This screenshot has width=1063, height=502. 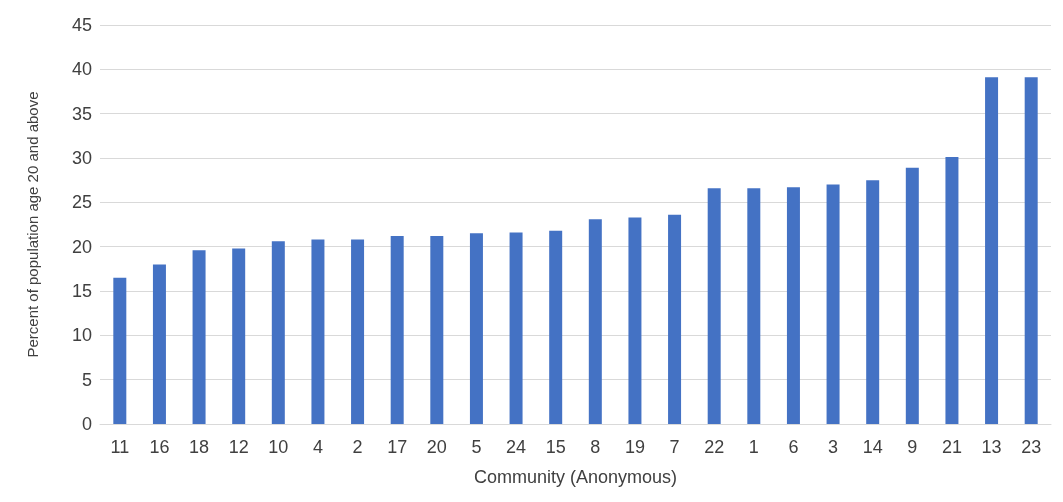 I want to click on x-tick-label: 7, so click(x=674, y=447).